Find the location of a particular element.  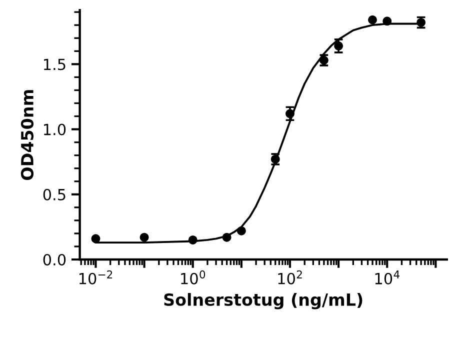

x-tick-label: 10$^{0}$ is located at coordinates (193, 277).